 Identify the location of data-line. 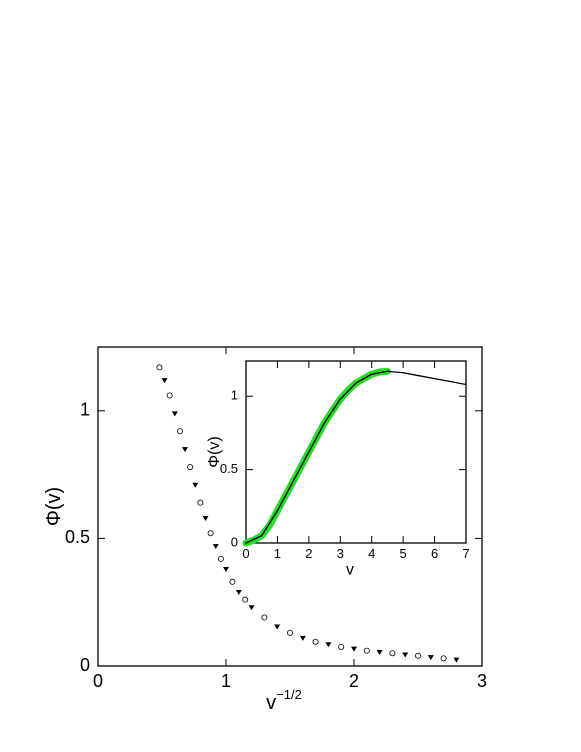
(356, 457).